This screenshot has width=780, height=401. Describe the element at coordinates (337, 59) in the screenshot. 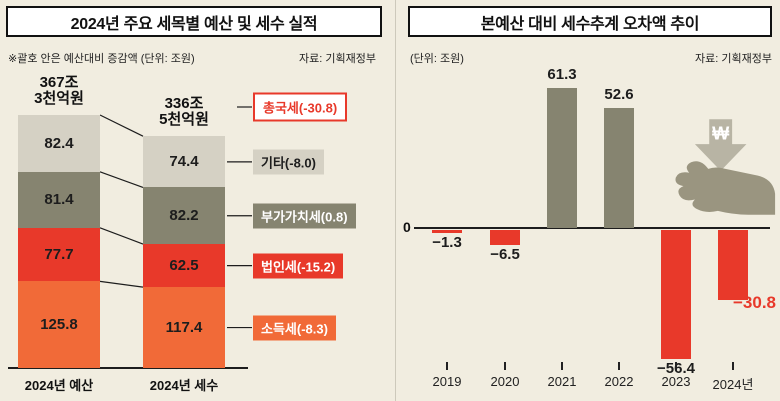

I see `left-chart-source: 자료: 기획재정부` at that location.